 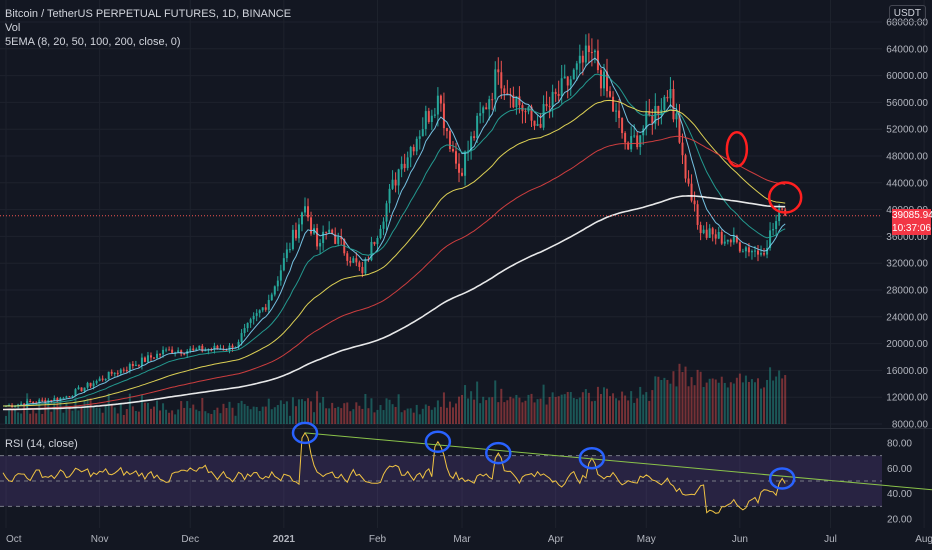 I want to click on price-annotations, so click(x=441, y=174).